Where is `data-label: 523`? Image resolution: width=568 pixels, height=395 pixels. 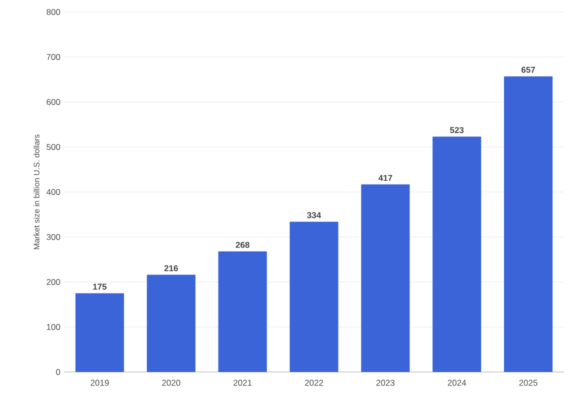 data-label: 523 is located at coordinates (457, 130).